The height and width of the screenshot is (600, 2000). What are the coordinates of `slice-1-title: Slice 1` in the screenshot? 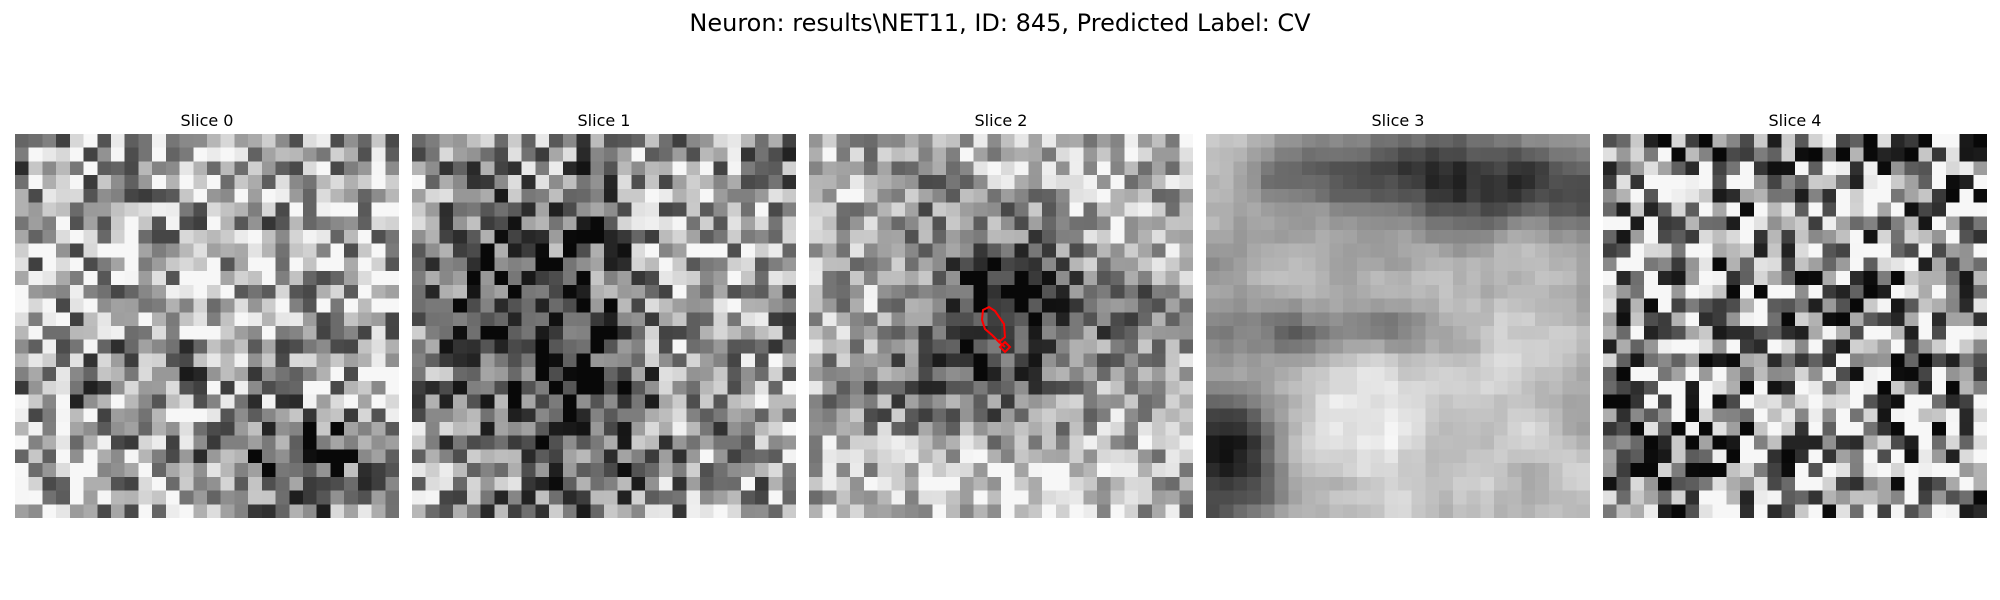 It's located at (604, 120).